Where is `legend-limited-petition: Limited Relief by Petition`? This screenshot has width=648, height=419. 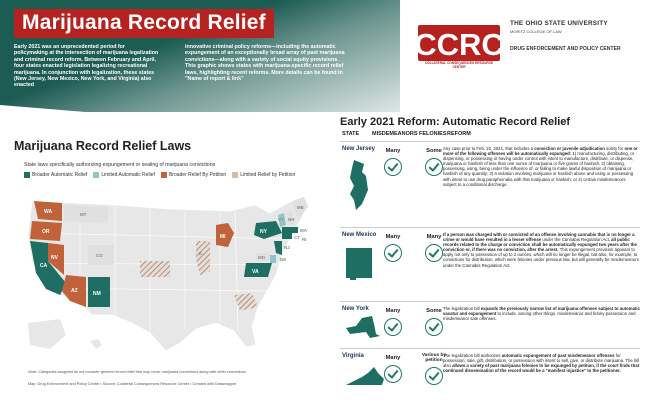 legend-limited-petition: Limited Relief by Petition is located at coordinates (263, 175).